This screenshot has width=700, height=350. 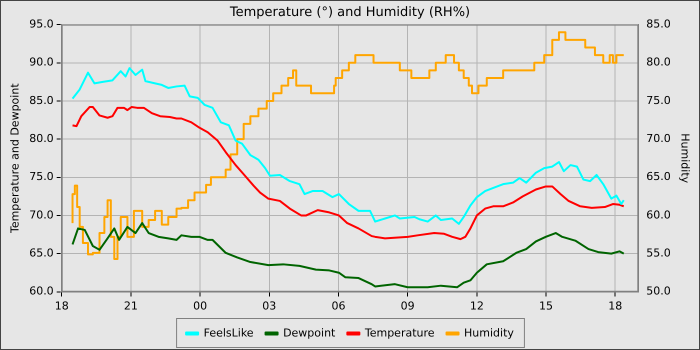 What do you see at coordinates (546, 305) in the screenshot?
I see `x-tick-label: 15` at bounding box center [546, 305].